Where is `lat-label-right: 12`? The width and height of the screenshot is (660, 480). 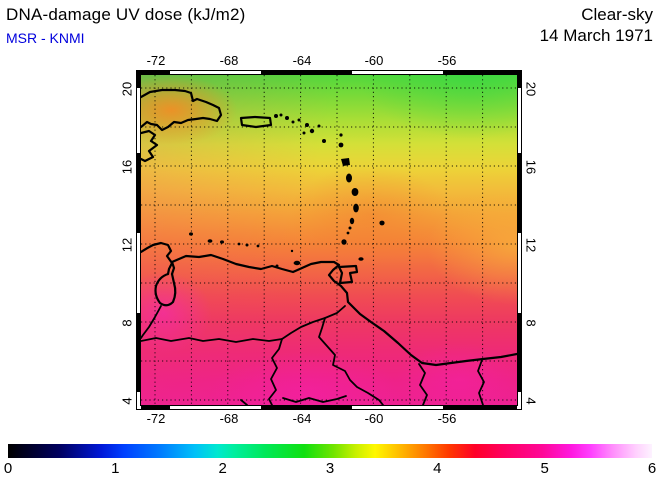
lat-label-right: 12 is located at coordinates (531, 245).